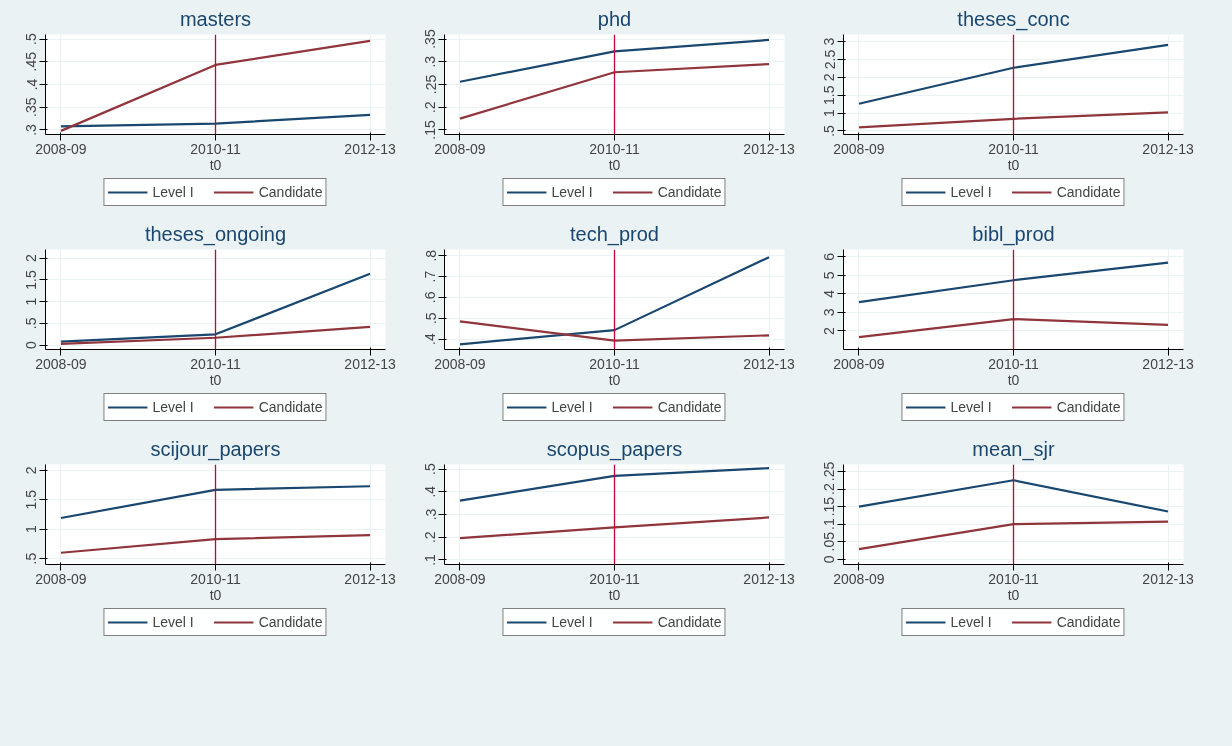 The image size is (1232, 746). I want to click on chart-title: theses_ongoing, so click(215, 234).